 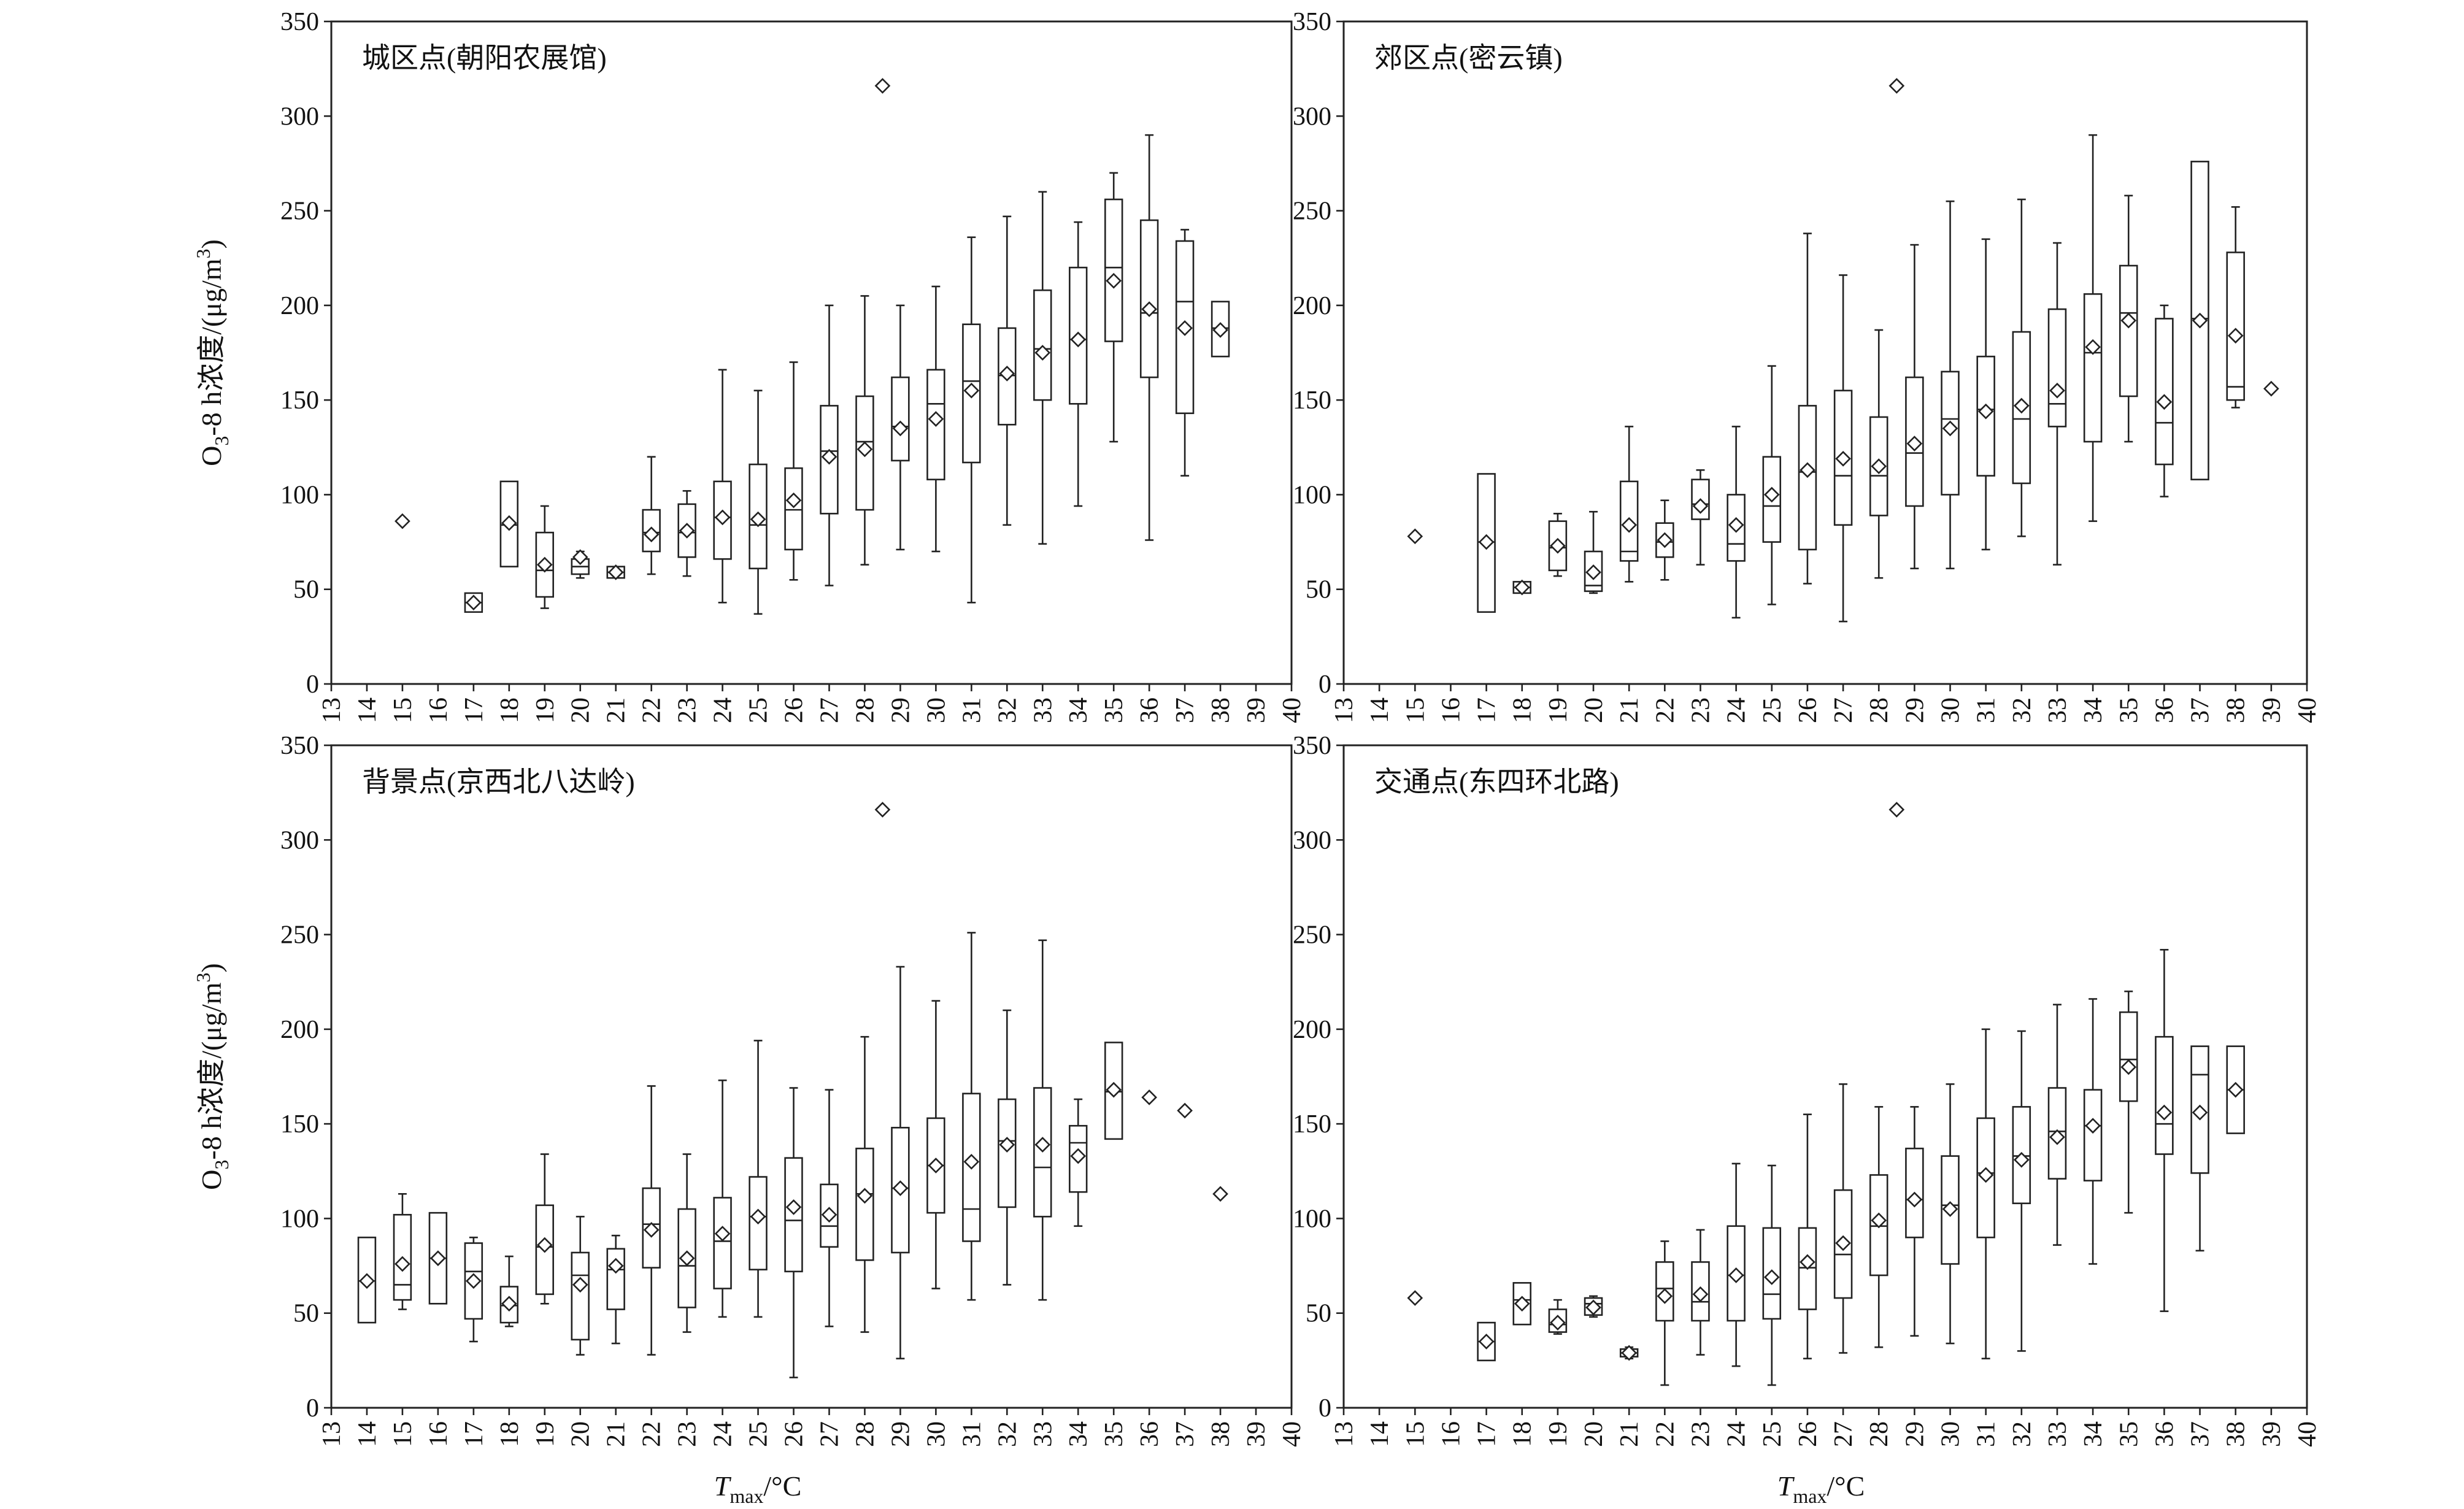 What do you see at coordinates (299, 935) in the screenshot?
I see `y-tick-label: 250` at bounding box center [299, 935].